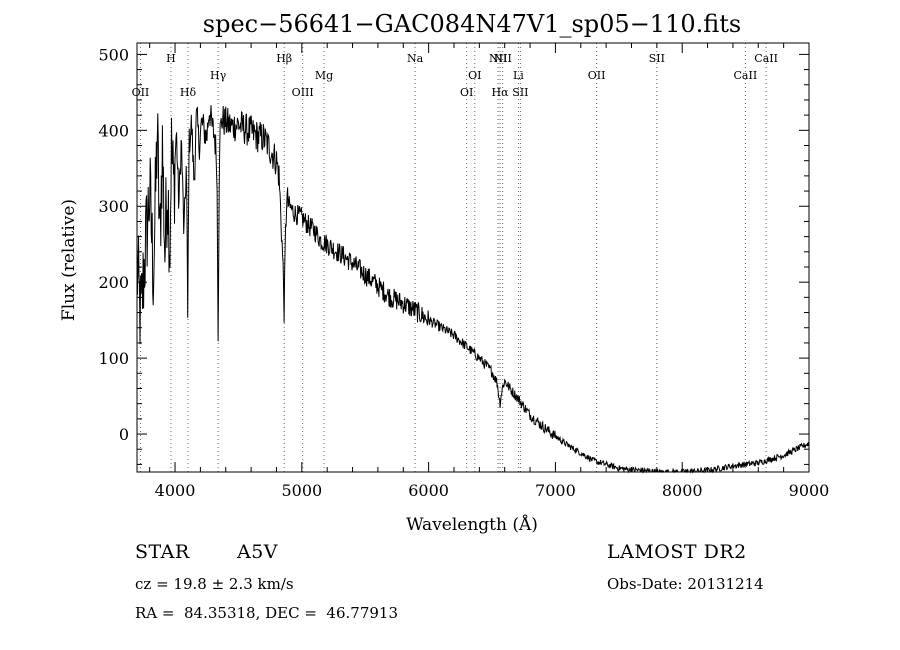 Image resolution: width=900 pixels, height=650 pixels. I want to click on line-label-12: NII, so click(503, 58).